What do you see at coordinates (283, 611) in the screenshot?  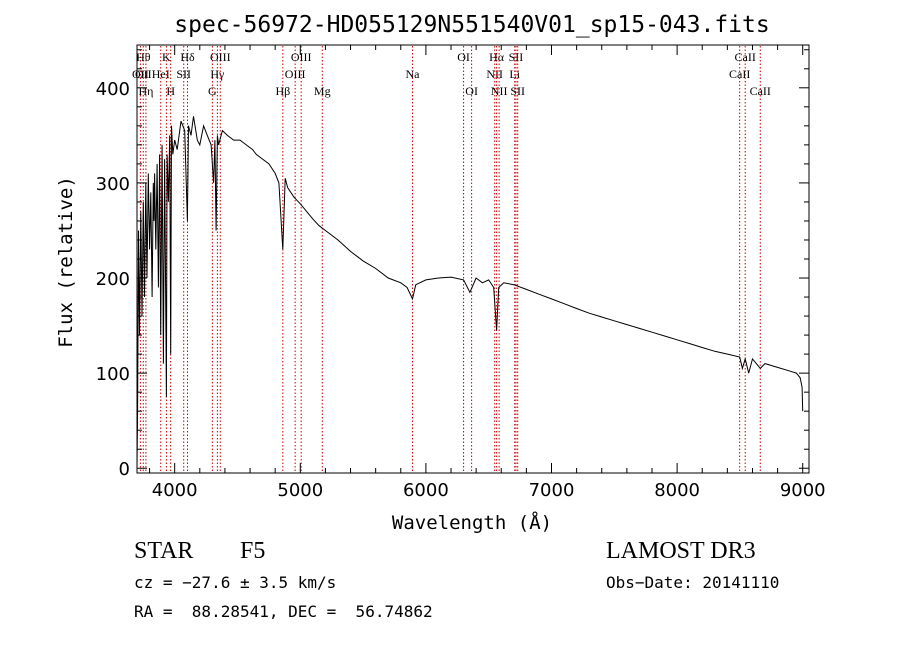 I see `coordinates: RA = 88.28541, DEC = 56.74862` at bounding box center [283, 611].